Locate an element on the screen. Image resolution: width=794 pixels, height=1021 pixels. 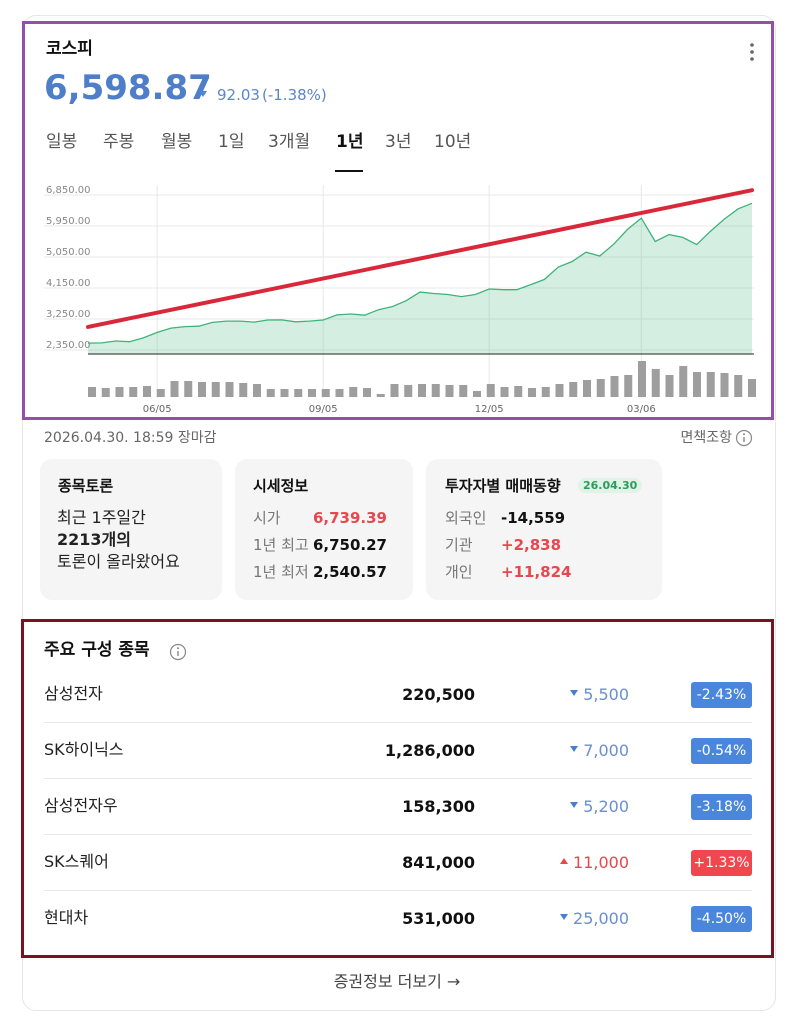
period-tab: 주봉 is located at coordinates (119, 142).